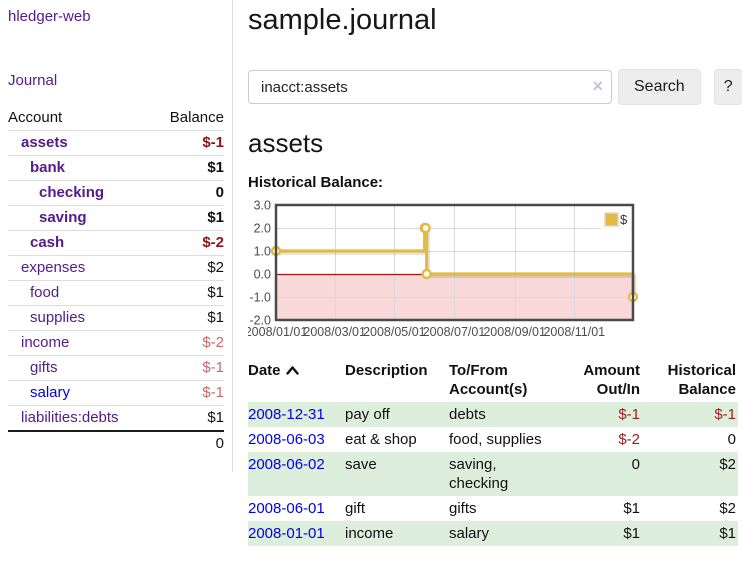  I want to click on search-field-wrap: ×, so click(430, 87).